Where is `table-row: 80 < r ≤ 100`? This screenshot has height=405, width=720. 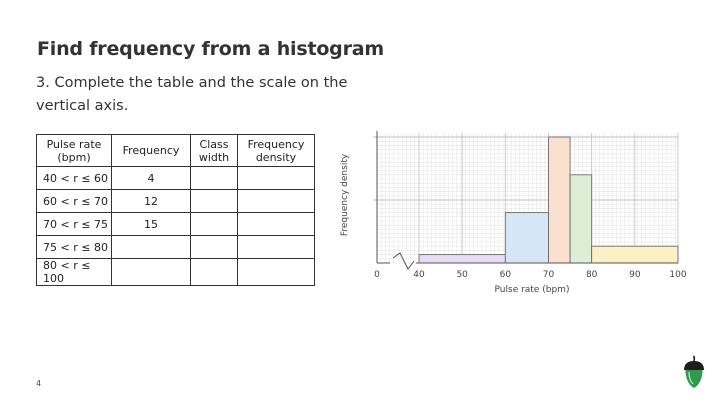
table-row: 80 < r ≤ 100 is located at coordinates (175, 272).